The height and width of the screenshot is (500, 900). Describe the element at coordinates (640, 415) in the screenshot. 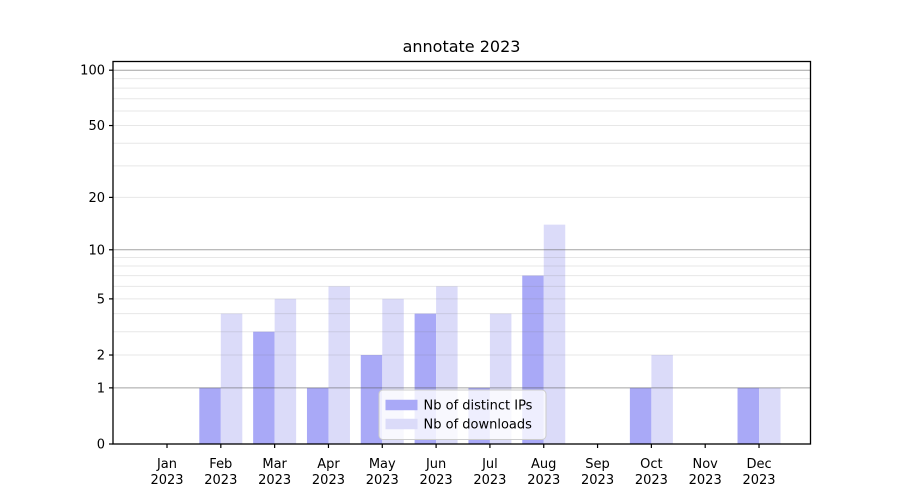

I see `bar-distinct-ips-oct` at that location.